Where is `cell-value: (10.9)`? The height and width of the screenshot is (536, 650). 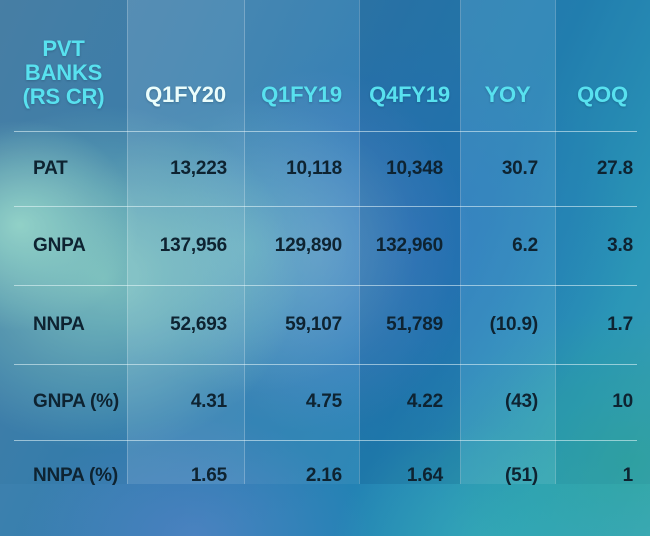 cell-value: (10.9) is located at coordinates (514, 324).